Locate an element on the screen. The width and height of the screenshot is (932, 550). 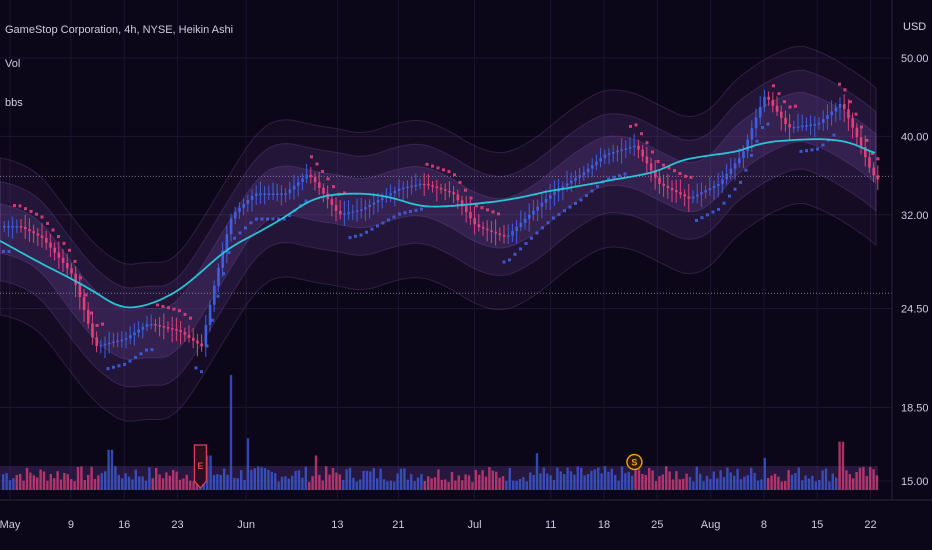
split-marker-shape is located at coordinates (634, 462).